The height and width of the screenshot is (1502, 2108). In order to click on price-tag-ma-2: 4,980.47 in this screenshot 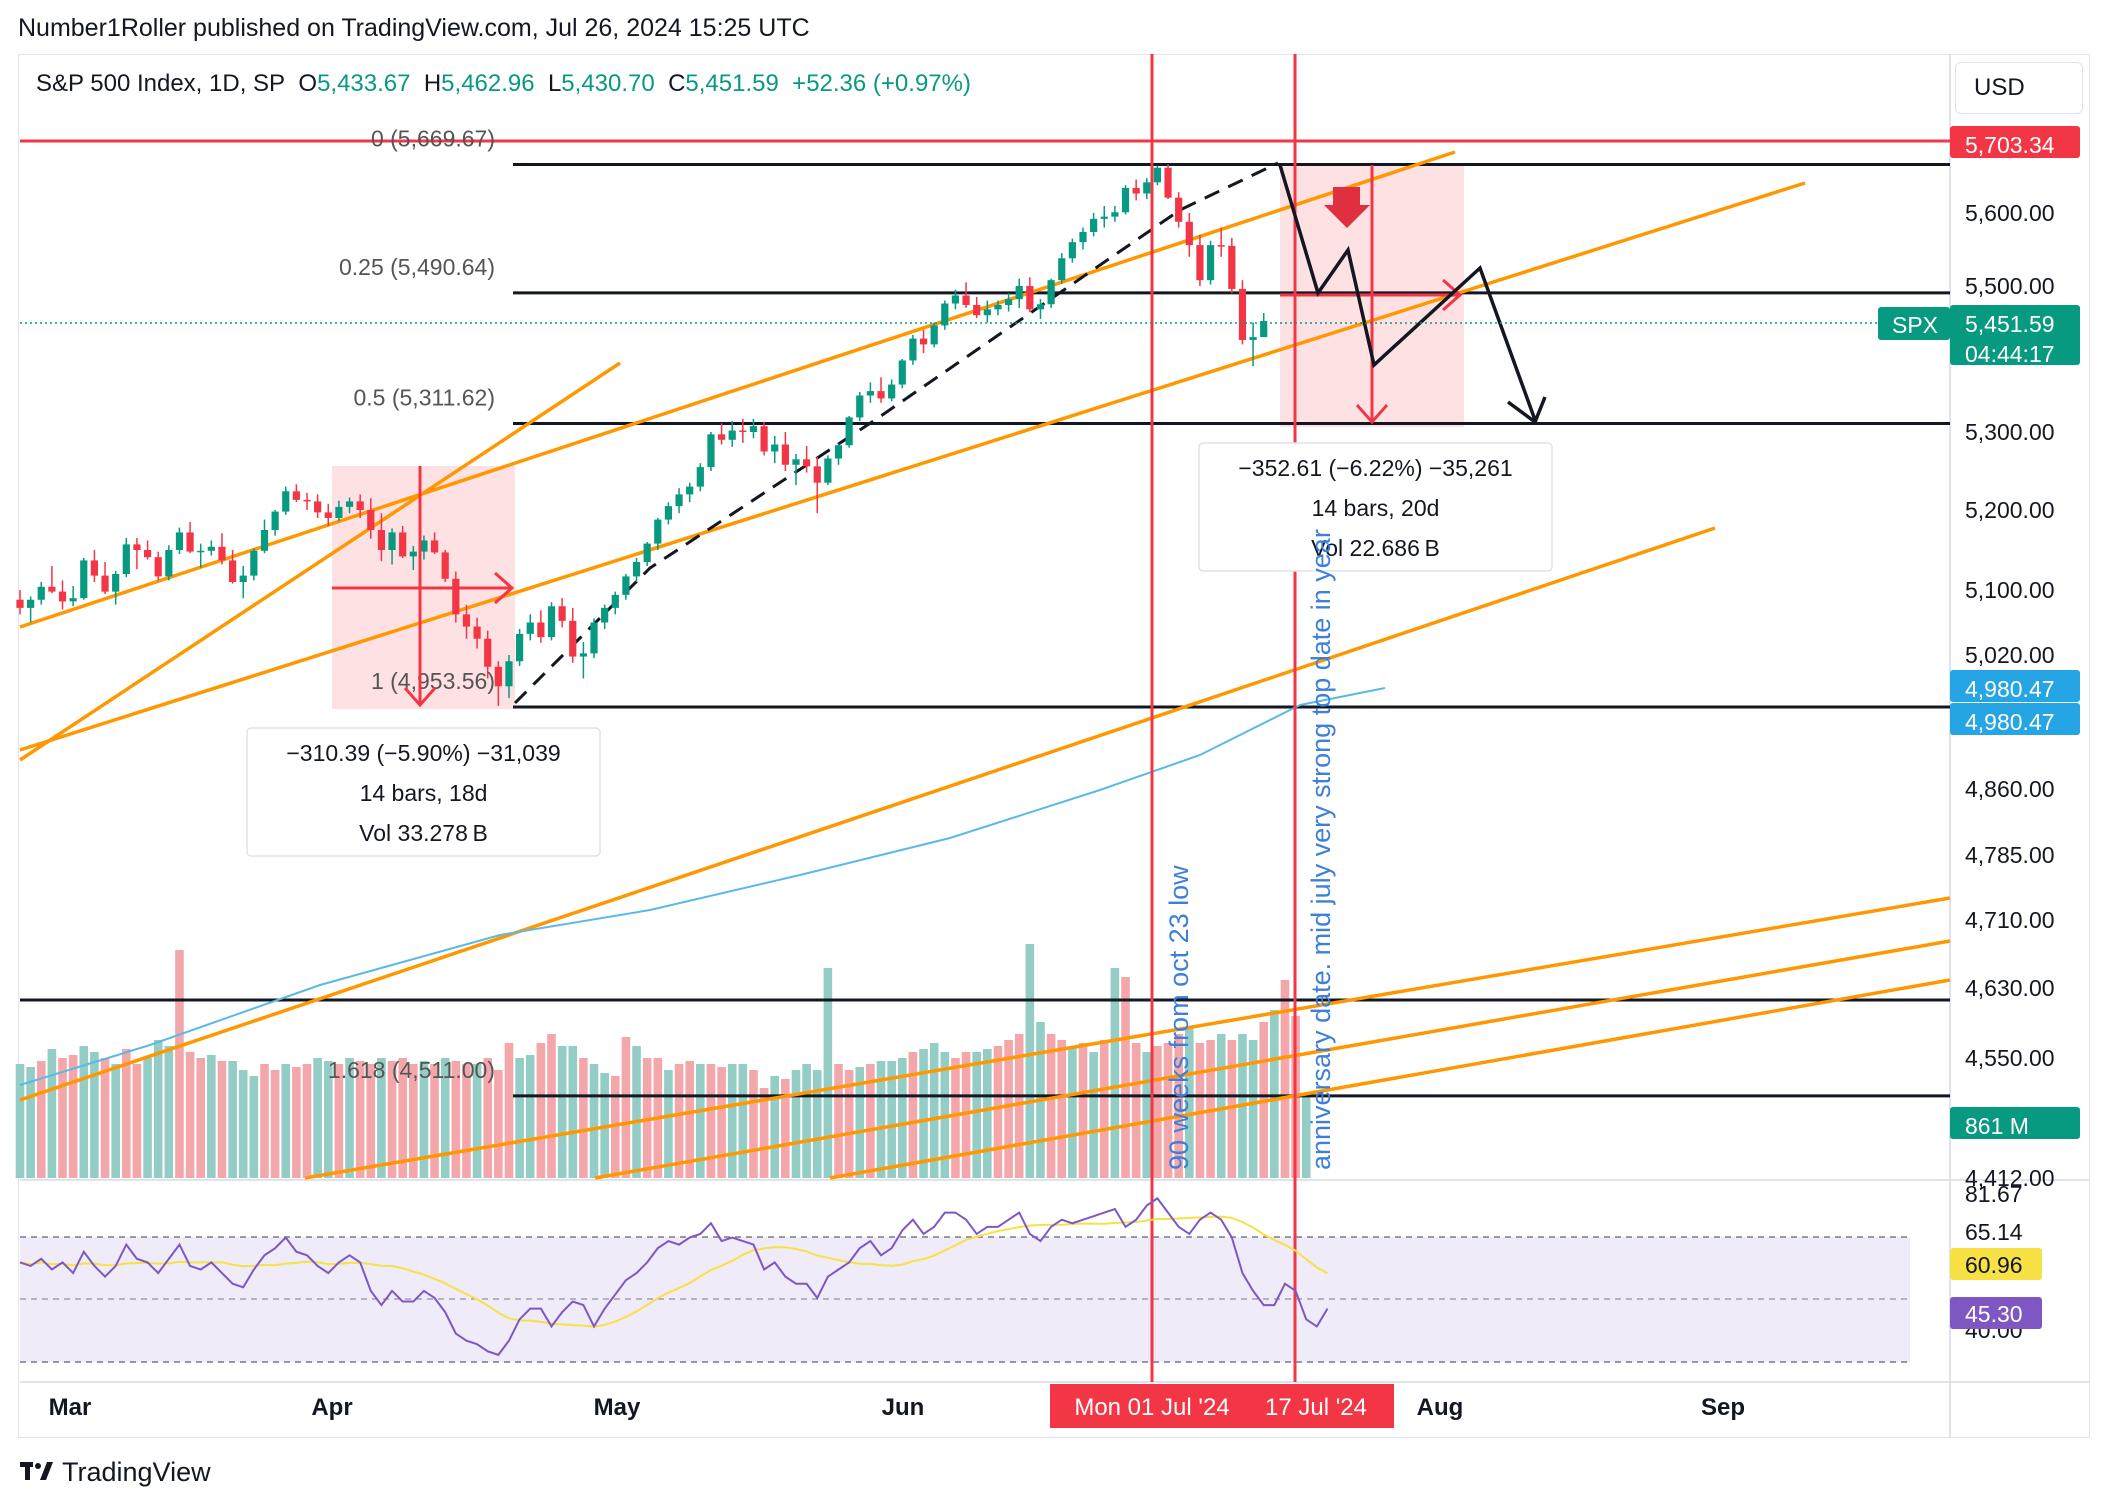, I will do `click(2015, 719)`.